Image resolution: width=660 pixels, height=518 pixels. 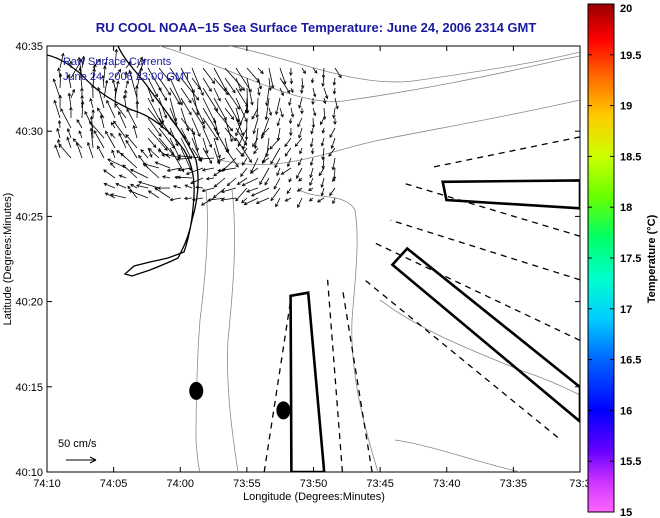 What do you see at coordinates (626, 208) in the screenshot?
I see `colorbar-tick-label: 18` at bounding box center [626, 208].